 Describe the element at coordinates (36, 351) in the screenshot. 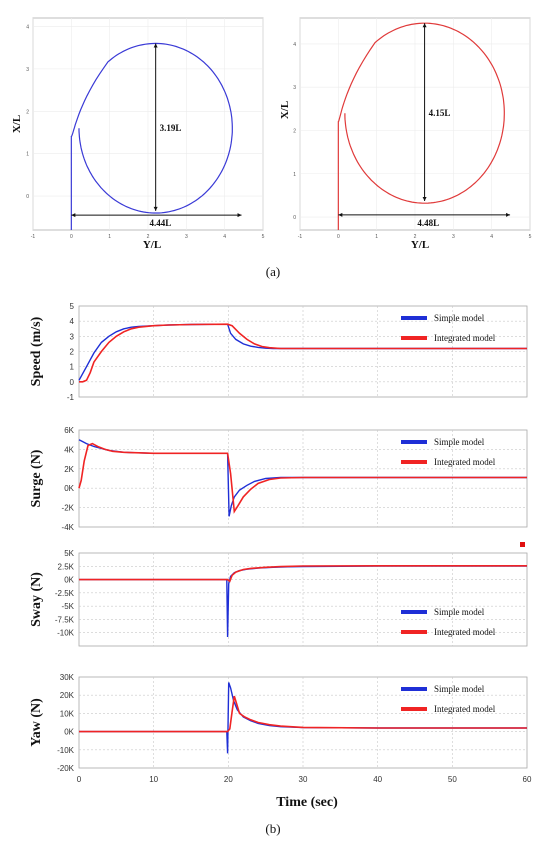

I see `y-axis-label: Speed (m/s)` at that location.